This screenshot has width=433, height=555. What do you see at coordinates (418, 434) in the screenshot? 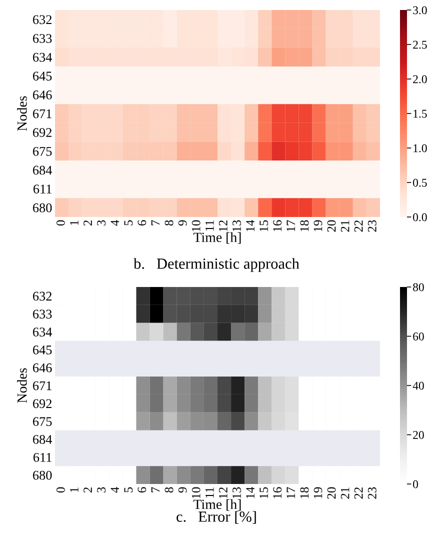
I see `color-bar-label: 20` at bounding box center [418, 434].